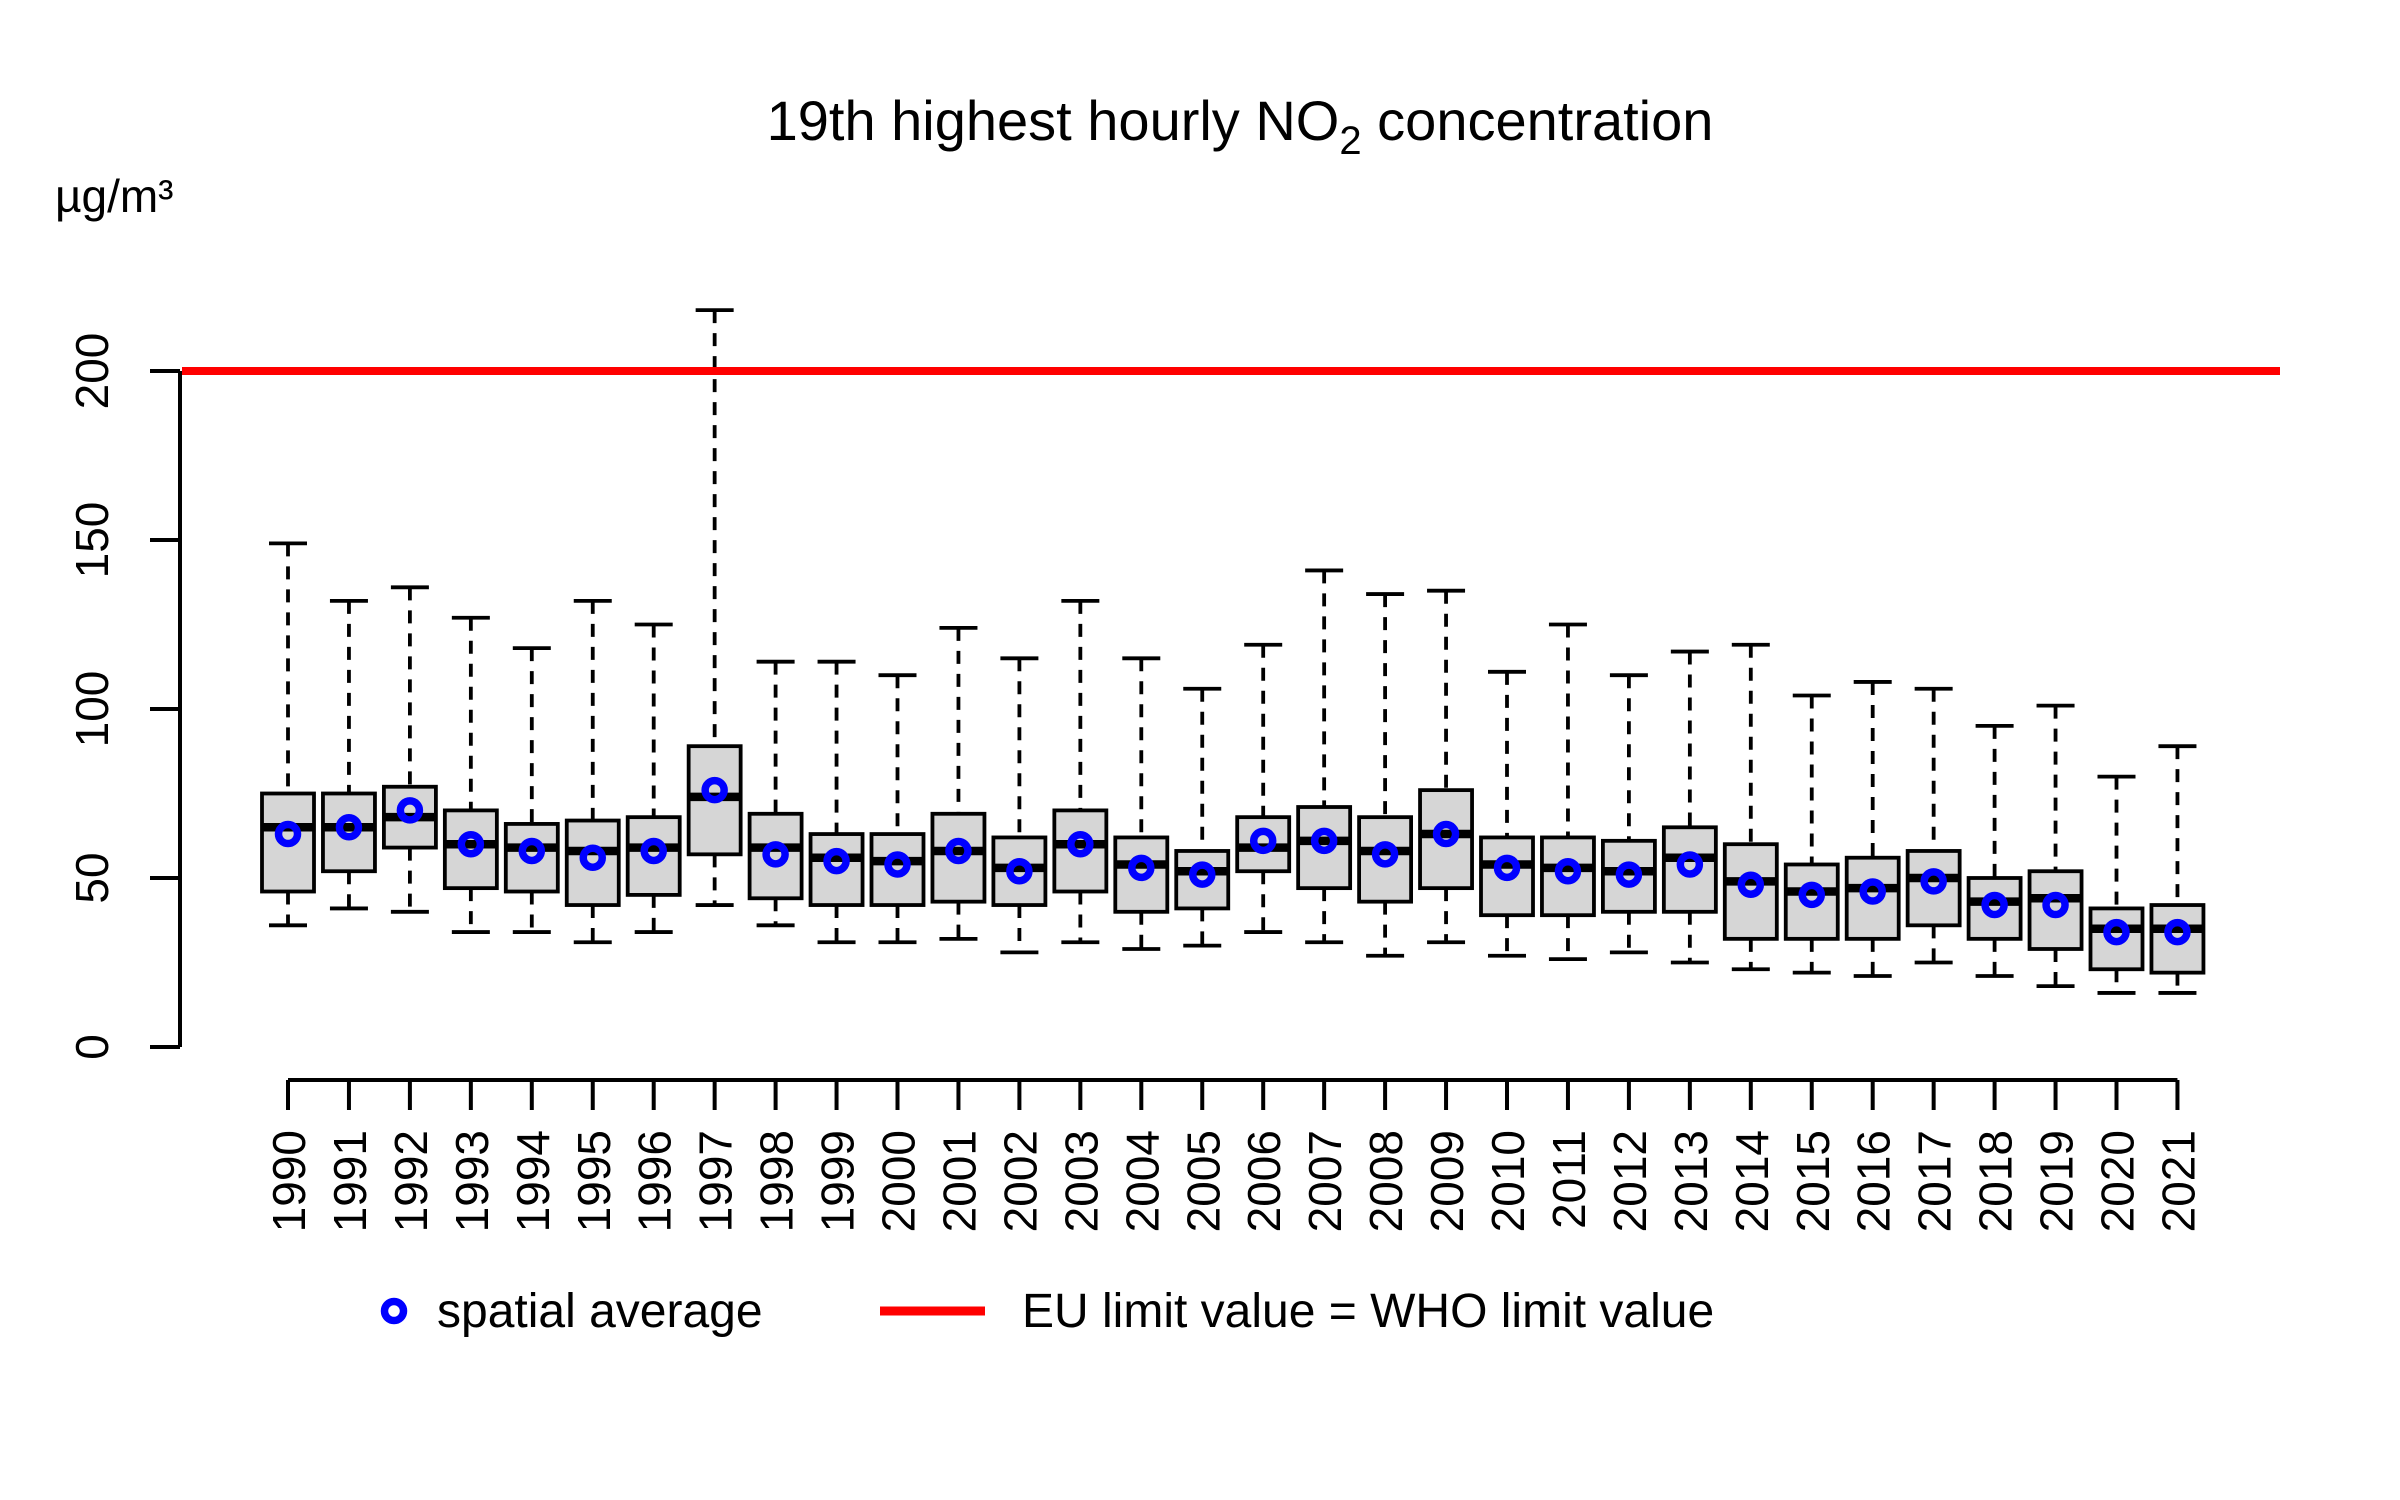  Describe the element at coordinates (1019, 805) in the screenshot. I see `boxplot-2002` at that location.